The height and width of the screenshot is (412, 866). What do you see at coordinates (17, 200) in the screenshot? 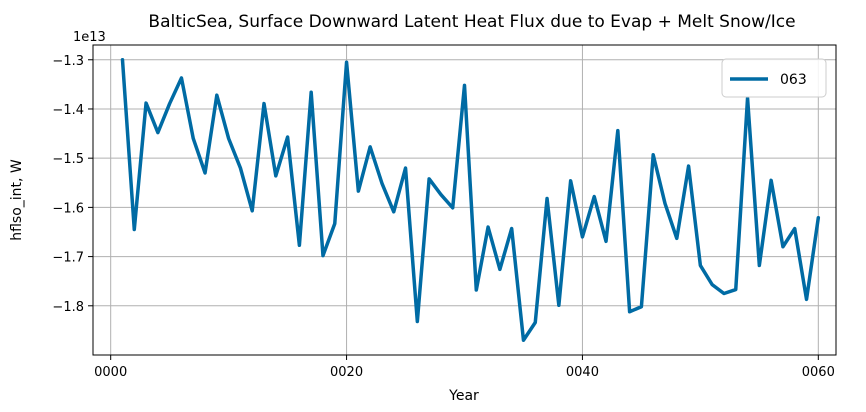
I see `y-axis-label: hflso_int, W` at bounding box center [17, 200].